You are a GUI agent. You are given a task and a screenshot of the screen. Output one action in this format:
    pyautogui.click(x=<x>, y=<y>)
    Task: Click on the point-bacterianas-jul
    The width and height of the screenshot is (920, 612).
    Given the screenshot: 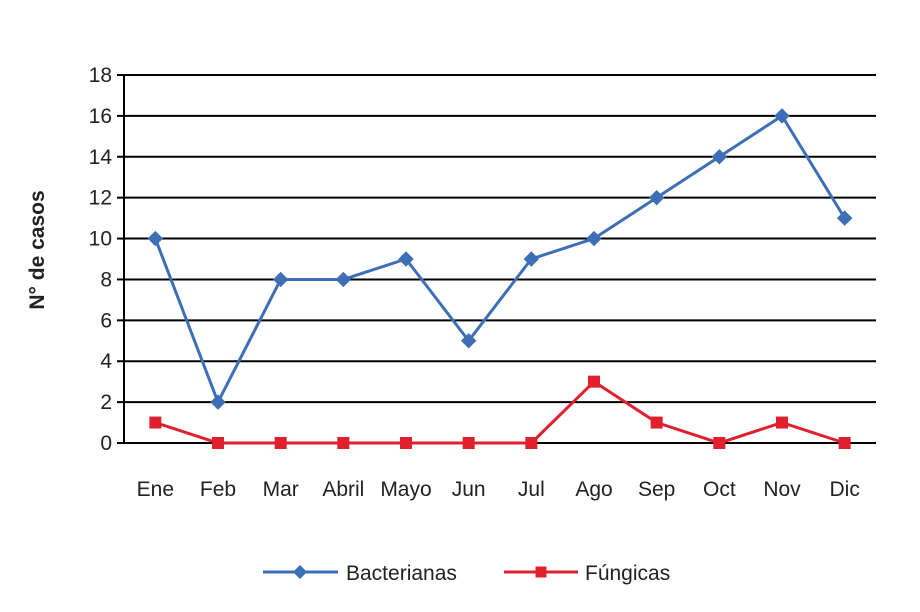 What is the action you would take?
    pyautogui.click(x=531, y=259)
    